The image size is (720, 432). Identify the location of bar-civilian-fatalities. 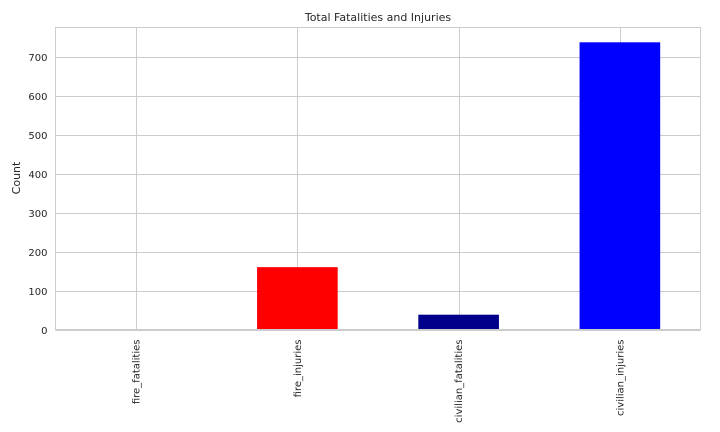
(458, 322).